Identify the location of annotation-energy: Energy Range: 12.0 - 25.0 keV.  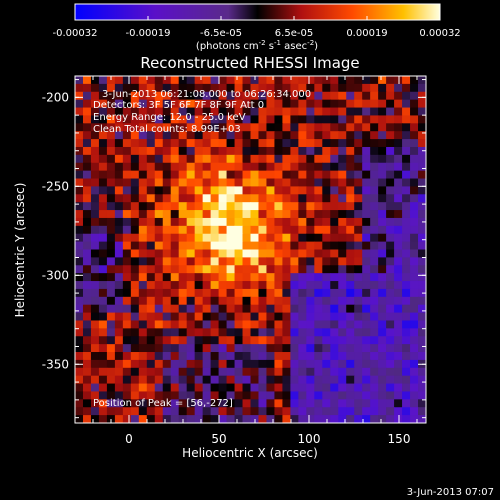
(169, 117).